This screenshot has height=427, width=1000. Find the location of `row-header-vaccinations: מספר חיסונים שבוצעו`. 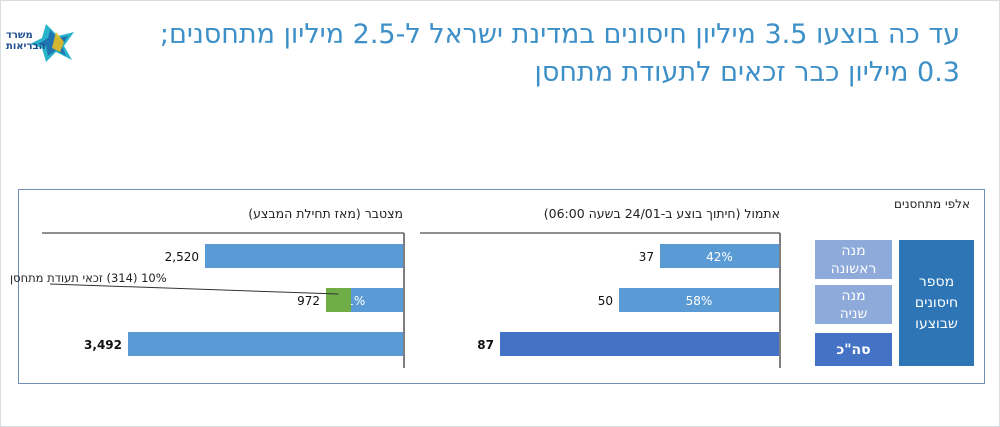

row-header-vaccinations: מספר חיסונים שבוצעו is located at coordinates (936, 303).